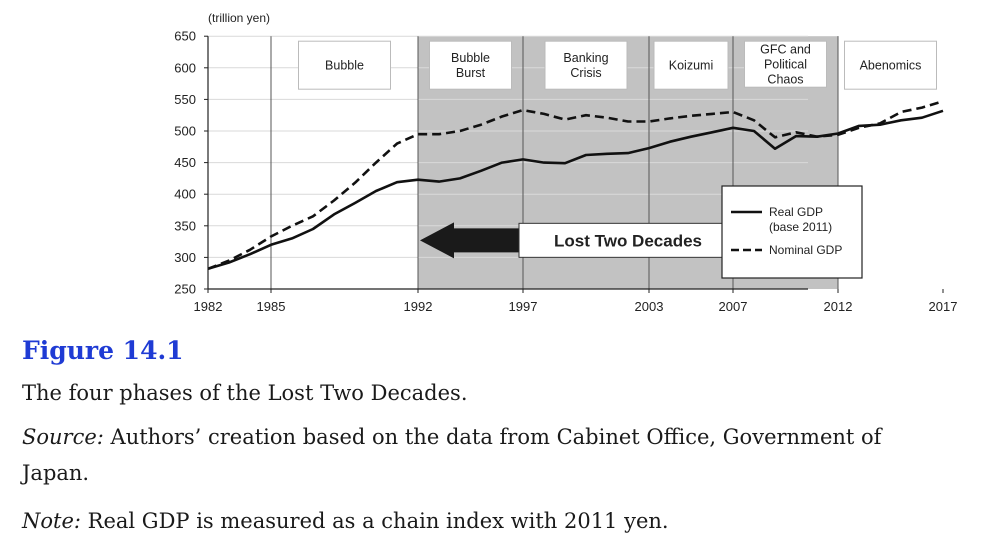  I want to click on phase-label: Koizumi, so click(691, 66).